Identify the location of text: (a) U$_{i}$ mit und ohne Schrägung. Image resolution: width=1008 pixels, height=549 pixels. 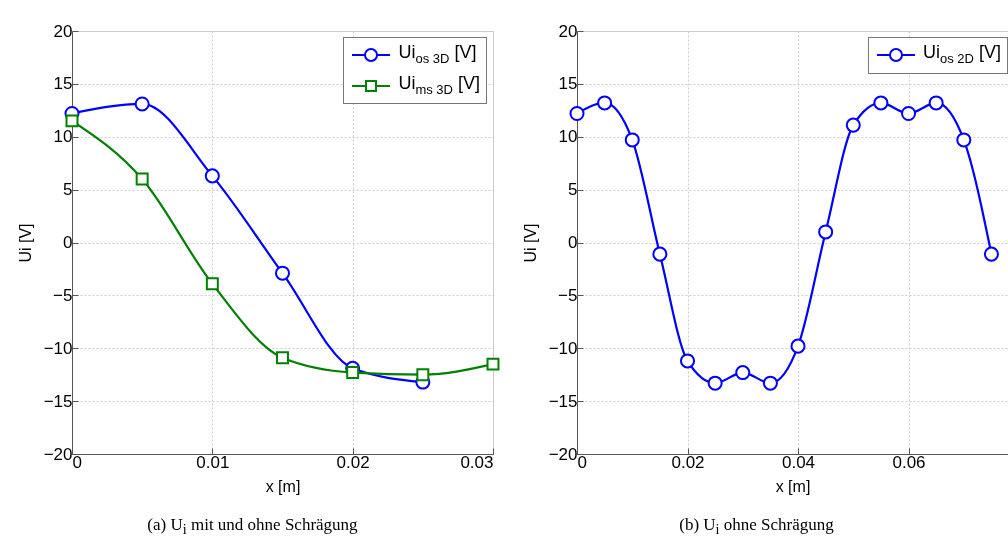
(252, 527).